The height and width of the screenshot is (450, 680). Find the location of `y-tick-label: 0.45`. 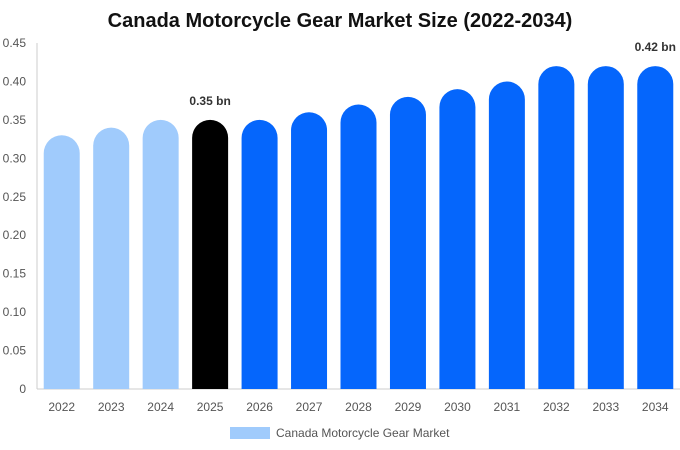

y-tick-label: 0.45 is located at coordinates (15, 43).